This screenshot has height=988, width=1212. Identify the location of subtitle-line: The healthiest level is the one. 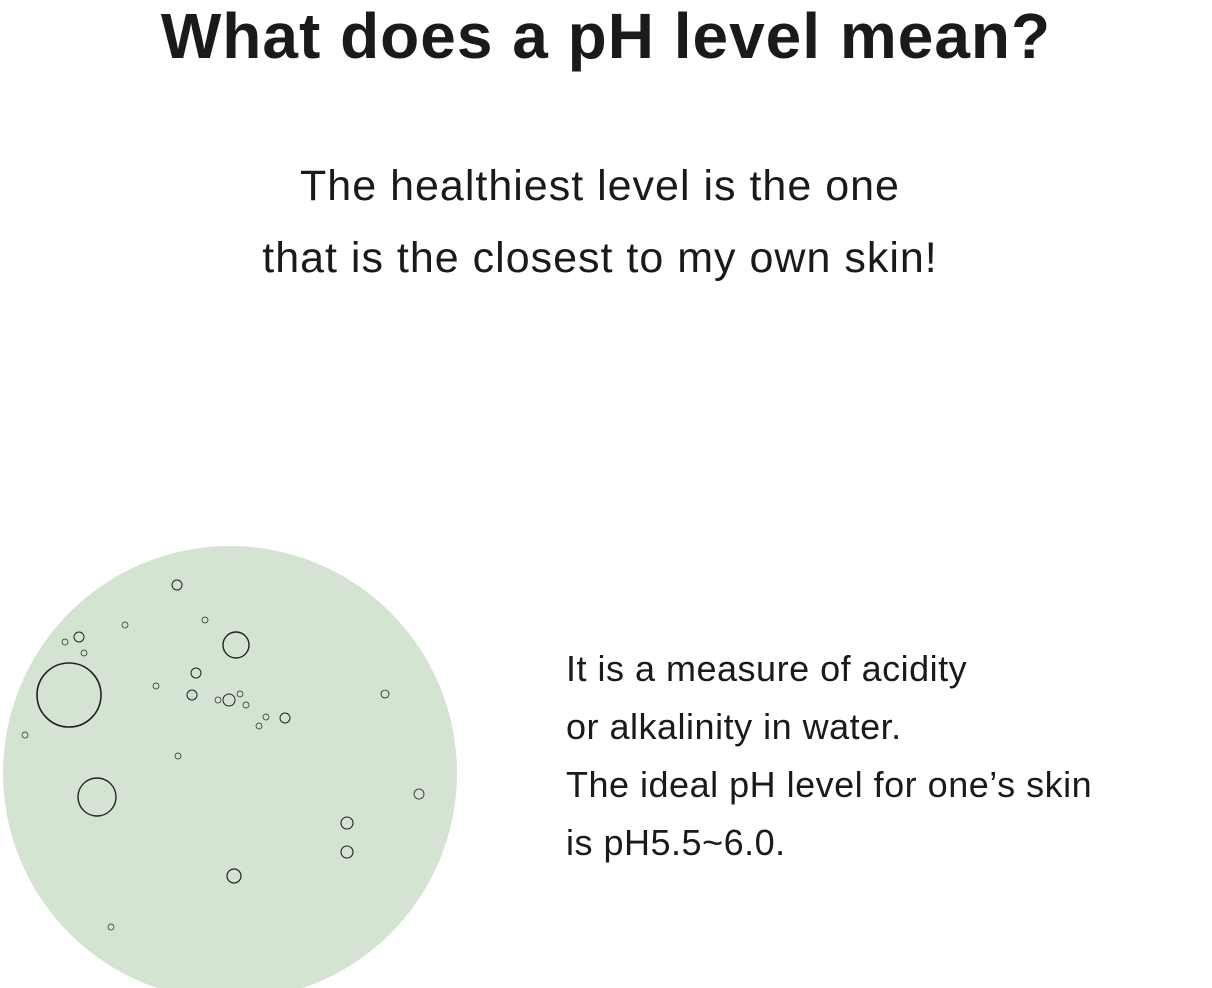
(600, 186).